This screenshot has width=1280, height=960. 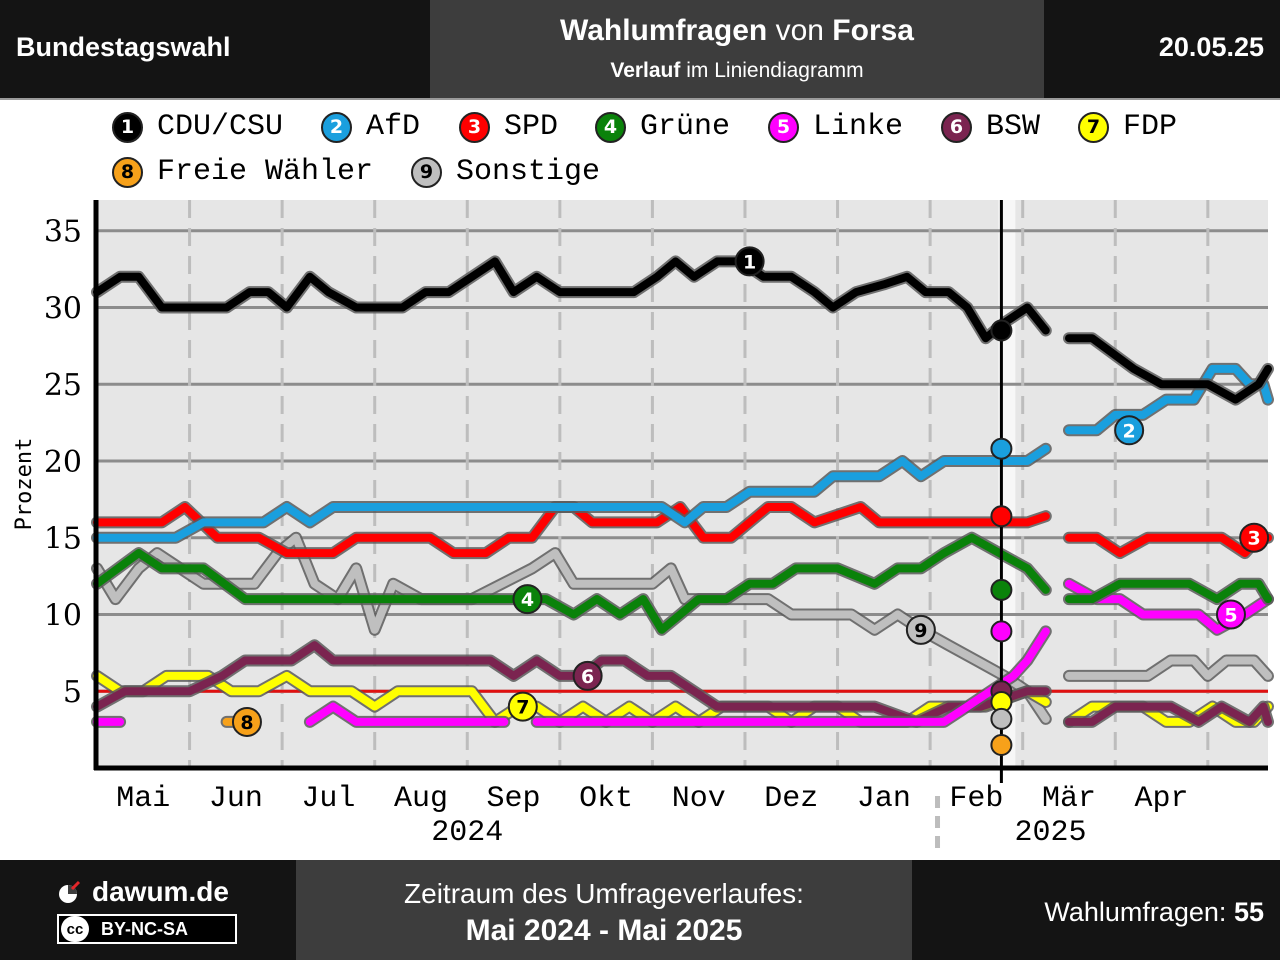 I want to click on series-marker-label-freie-w-hler: 8, so click(x=246, y=723).